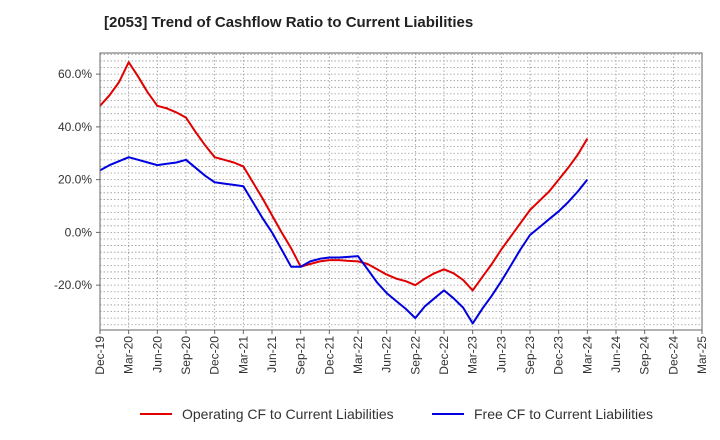 The width and height of the screenshot is (720, 440). I want to click on legend-free-cf-label: Free CF to Current Liabilities, so click(563, 414).